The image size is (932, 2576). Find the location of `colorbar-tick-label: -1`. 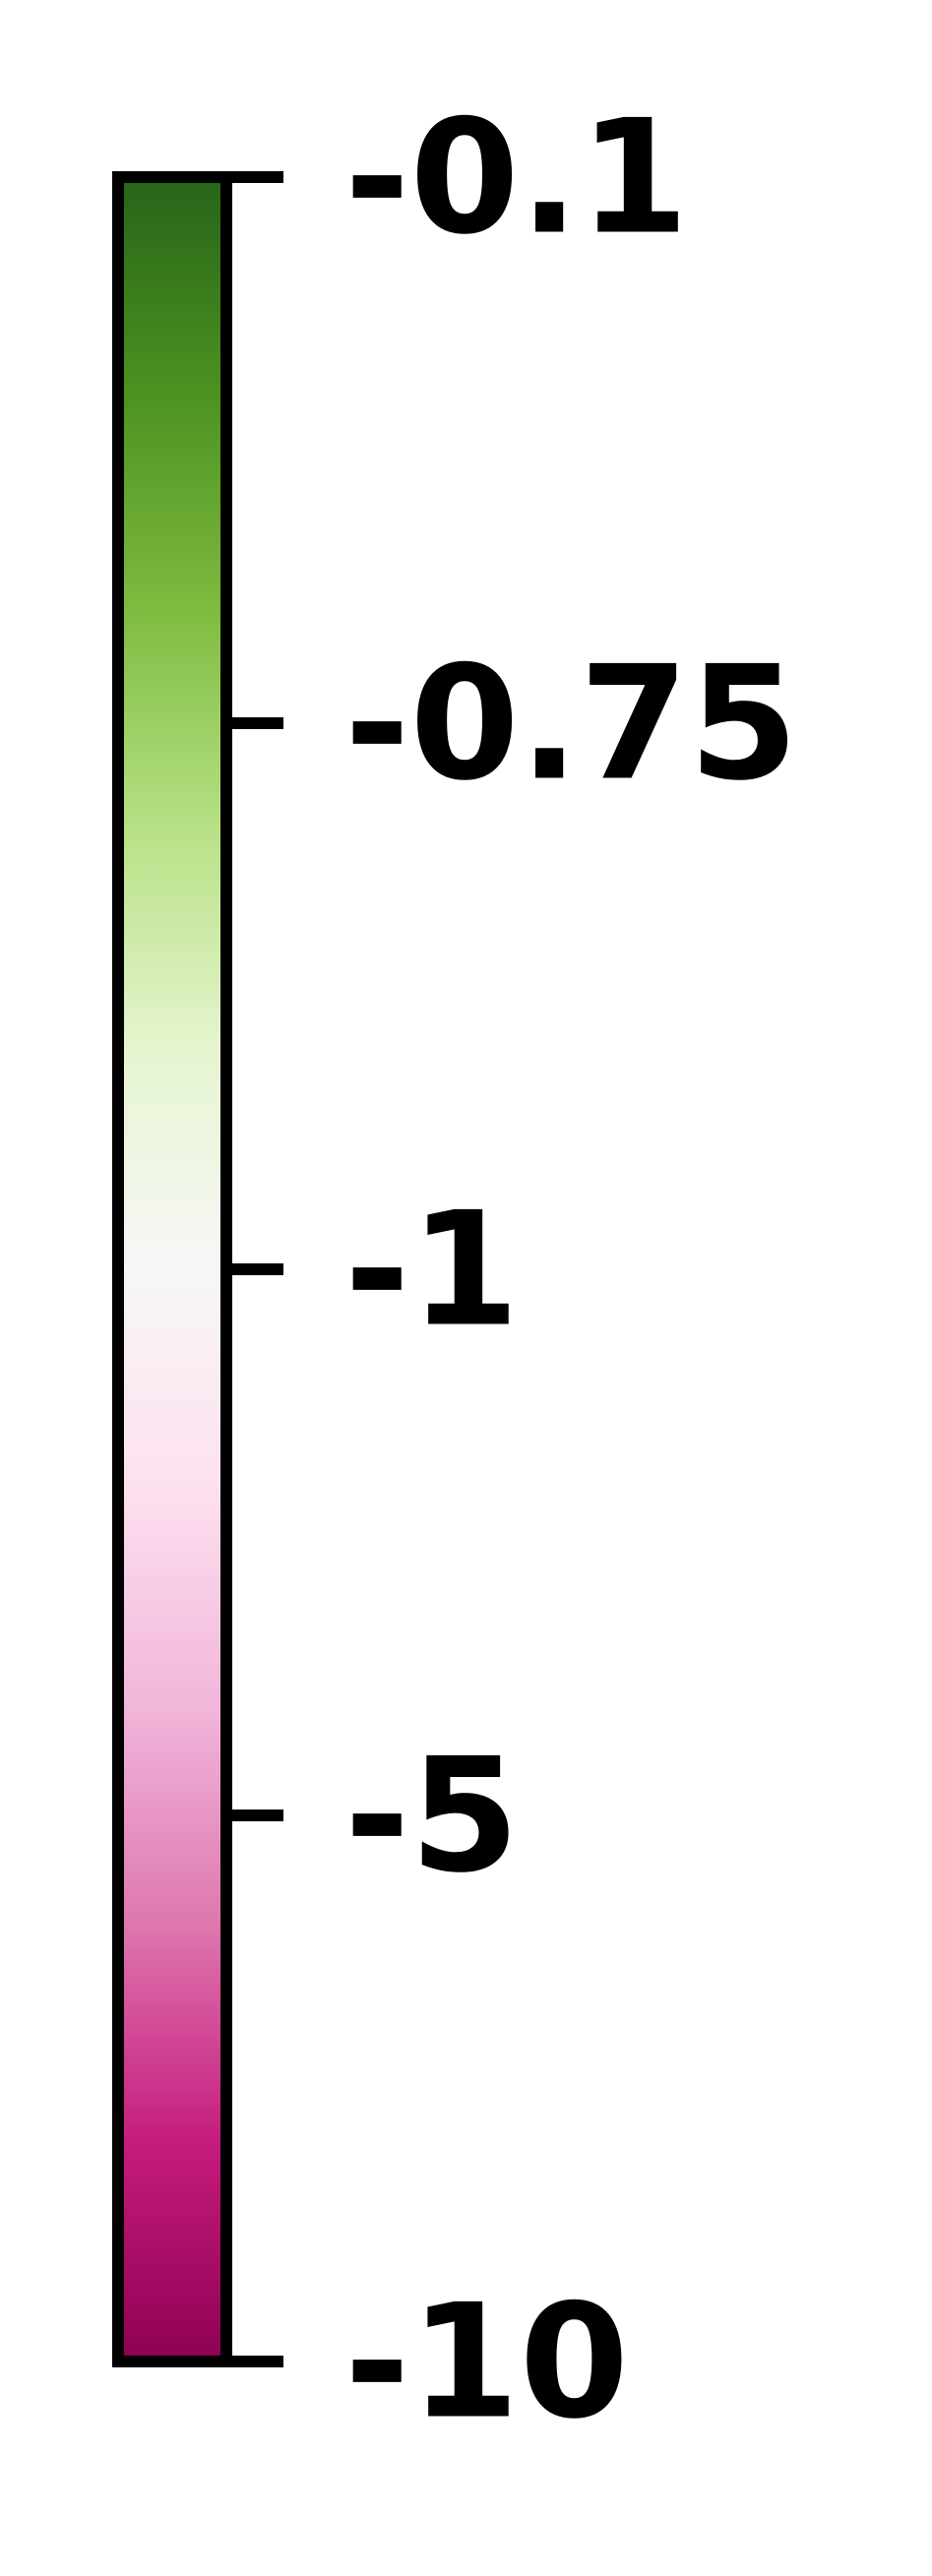

colorbar-tick-label: -1 is located at coordinates (432, 1270).